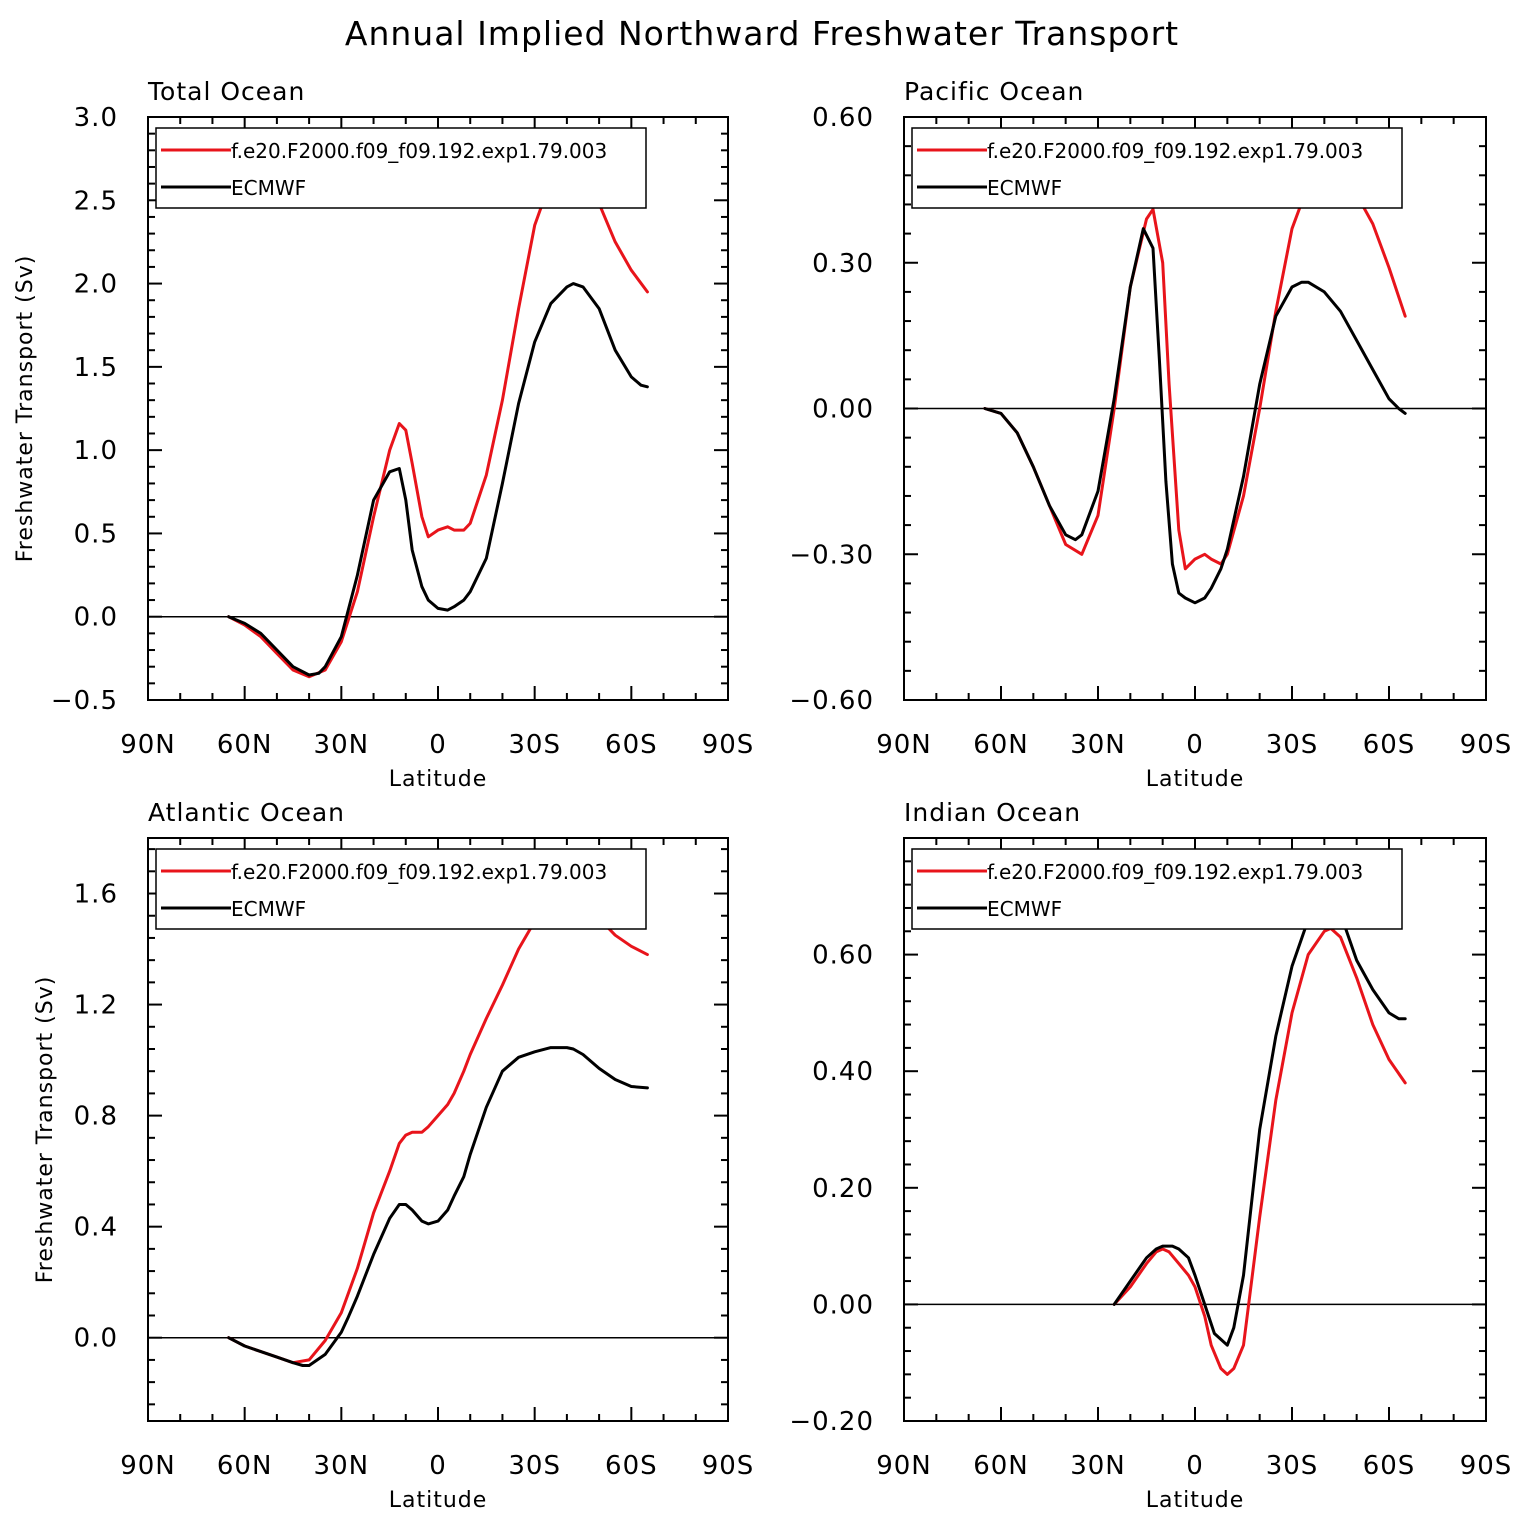  Describe the element at coordinates (831, 555) in the screenshot. I see `y-tick-label: −0.30` at that location.